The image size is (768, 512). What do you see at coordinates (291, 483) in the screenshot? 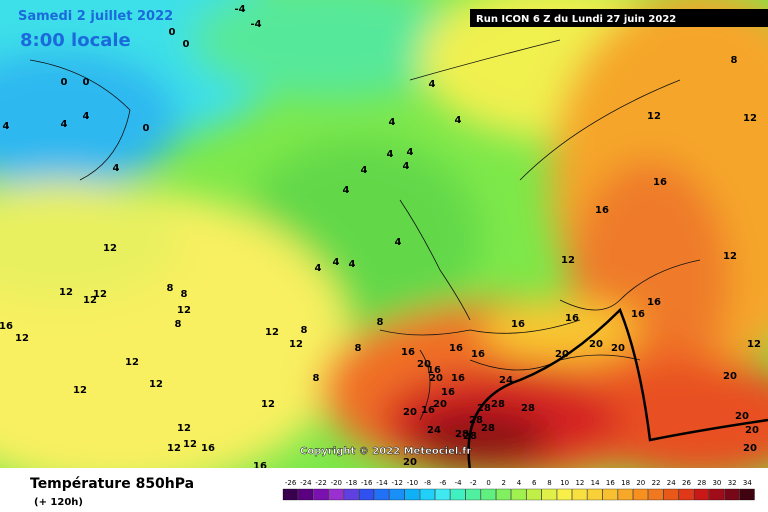
I see `colorbar-label: -26` at bounding box center [291, 483].